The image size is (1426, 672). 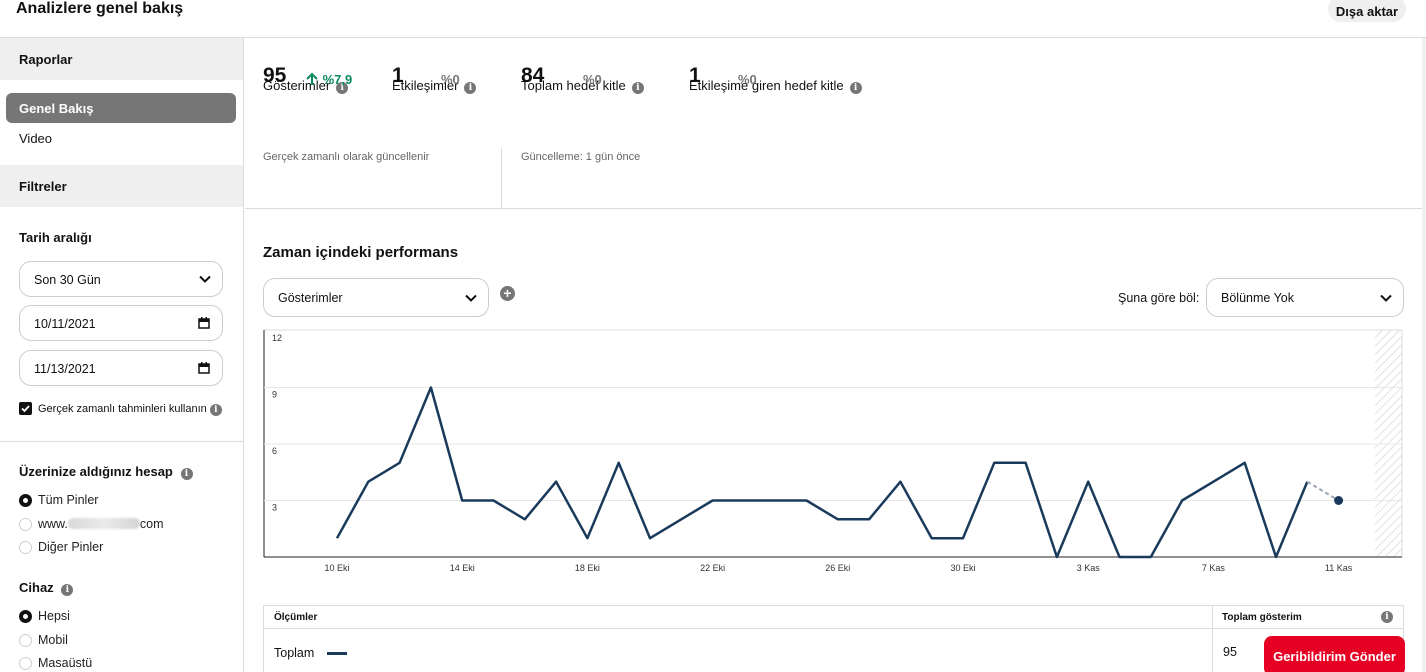 What do you see at coordinates (55, 237) in the screenshot?
I see `date-range-label: Tarih aralığı` at bounding box center [55, 237].